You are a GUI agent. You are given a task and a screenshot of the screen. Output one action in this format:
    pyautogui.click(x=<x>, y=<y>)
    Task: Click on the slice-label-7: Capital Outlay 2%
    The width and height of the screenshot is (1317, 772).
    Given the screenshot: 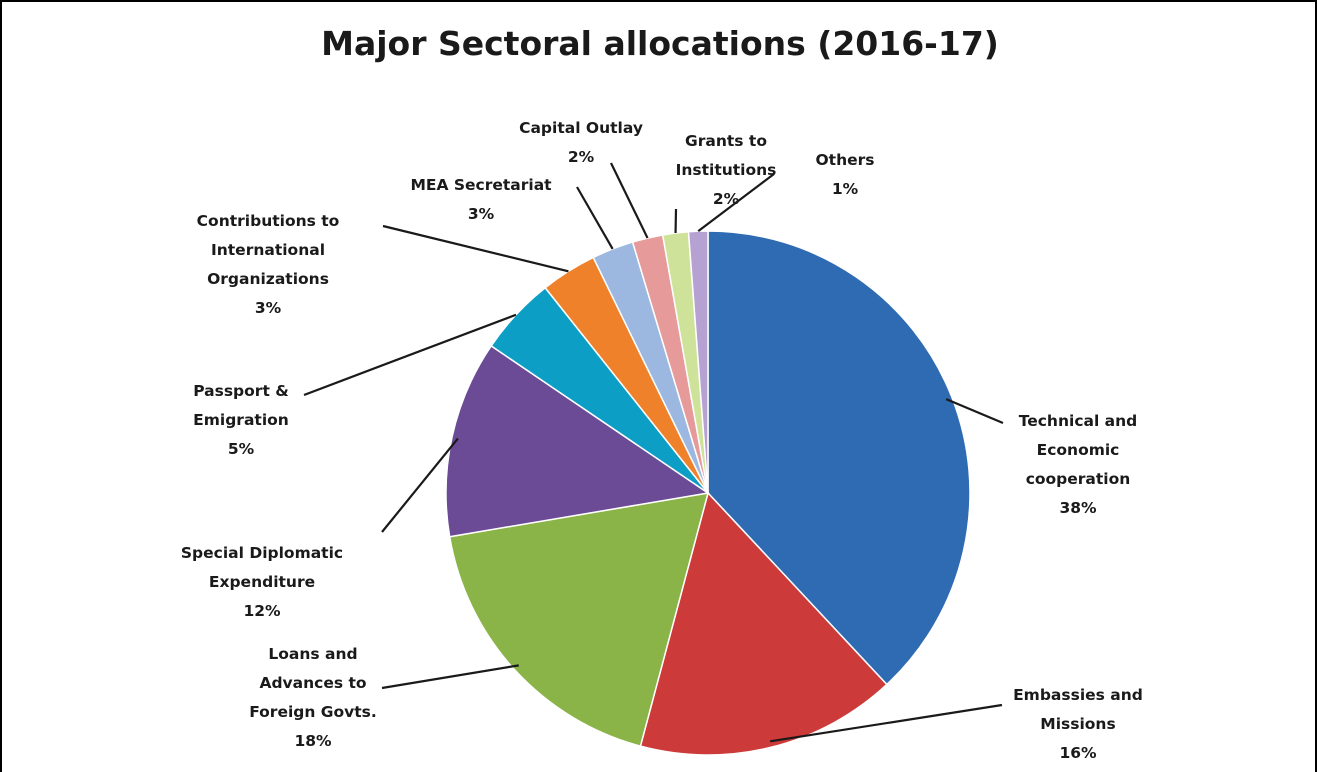 What is the action you would take?
    pyautogui.click(x=581, y=142)
    